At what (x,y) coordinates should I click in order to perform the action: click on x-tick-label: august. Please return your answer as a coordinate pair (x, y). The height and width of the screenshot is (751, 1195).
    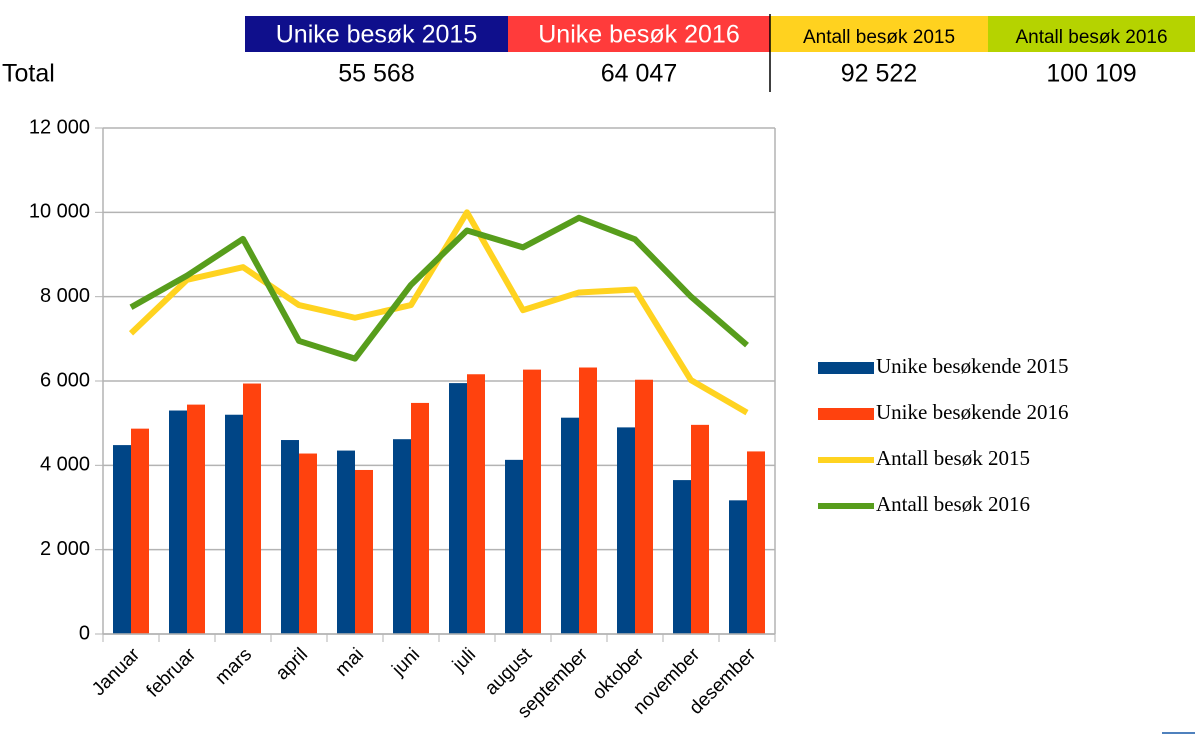
    Looking at the image, I should click on (509, 672).